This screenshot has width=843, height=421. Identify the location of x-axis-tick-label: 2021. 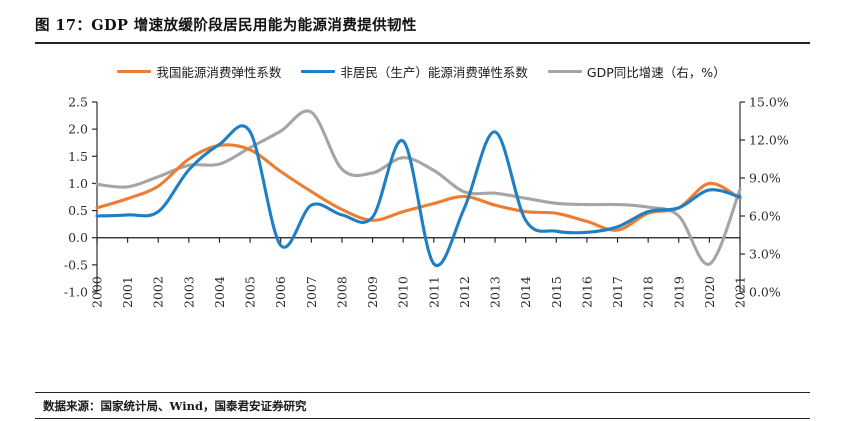
(740, 292).